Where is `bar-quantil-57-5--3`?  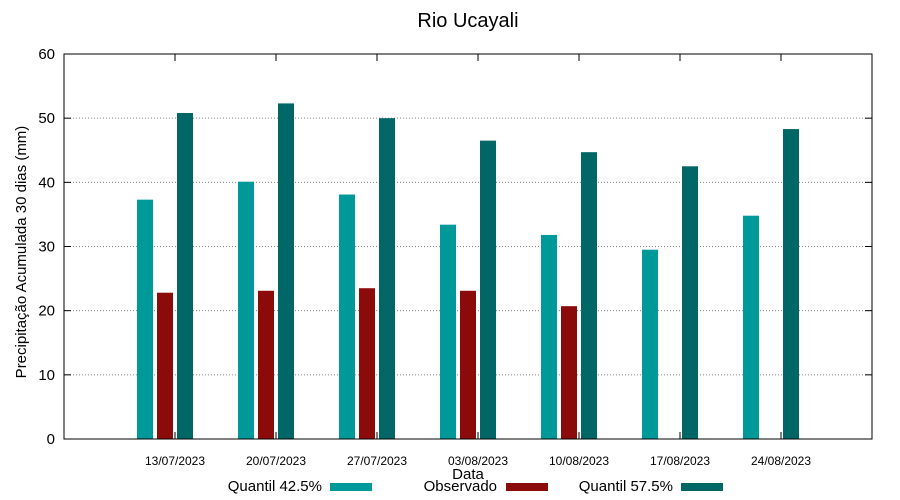
bar-quantil-57-5--3 is located at coordinates (488, 289).